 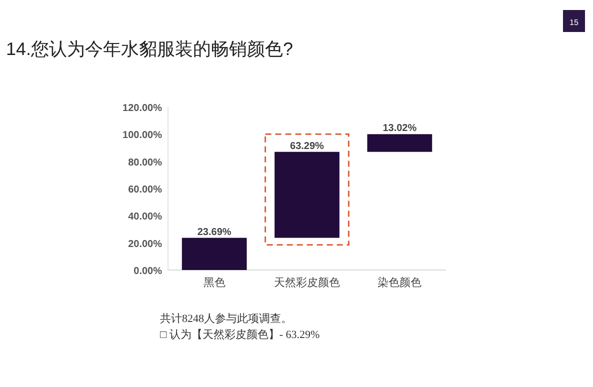 I want to click on text: 共计8248人参与此项调查。, so click(x=226, y=318).